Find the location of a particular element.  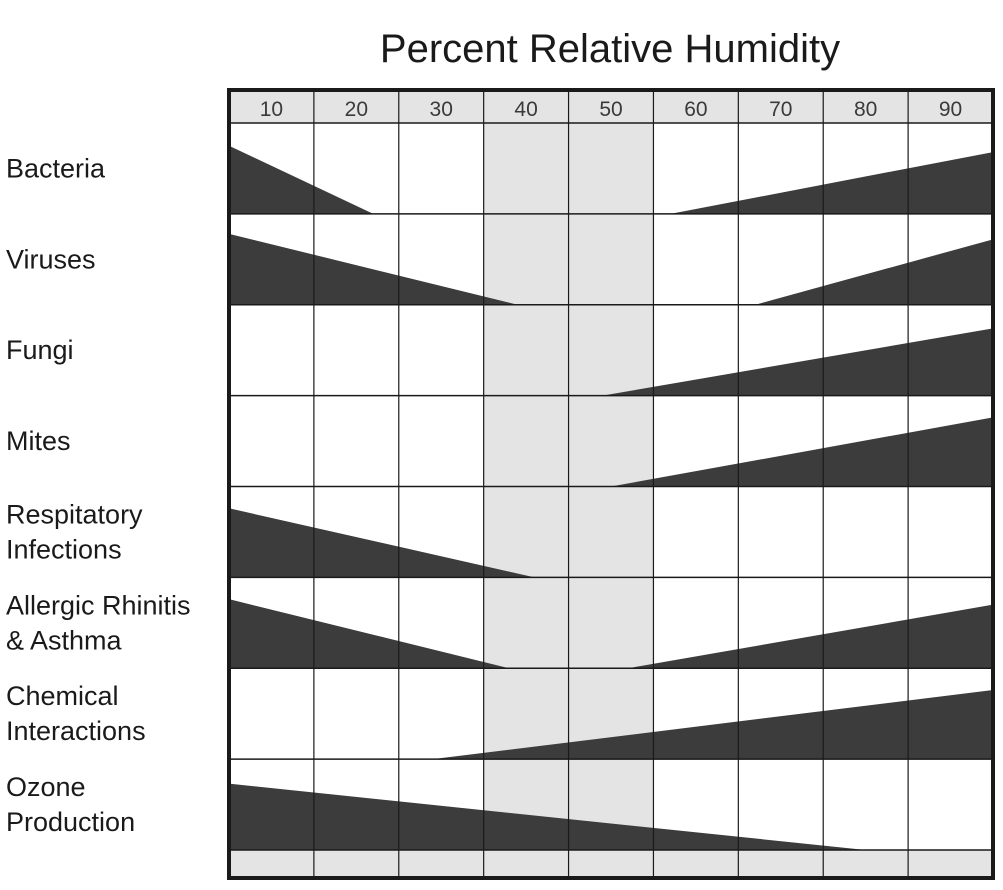

x-tick-label: 50 is located at coordinates (610, 109).